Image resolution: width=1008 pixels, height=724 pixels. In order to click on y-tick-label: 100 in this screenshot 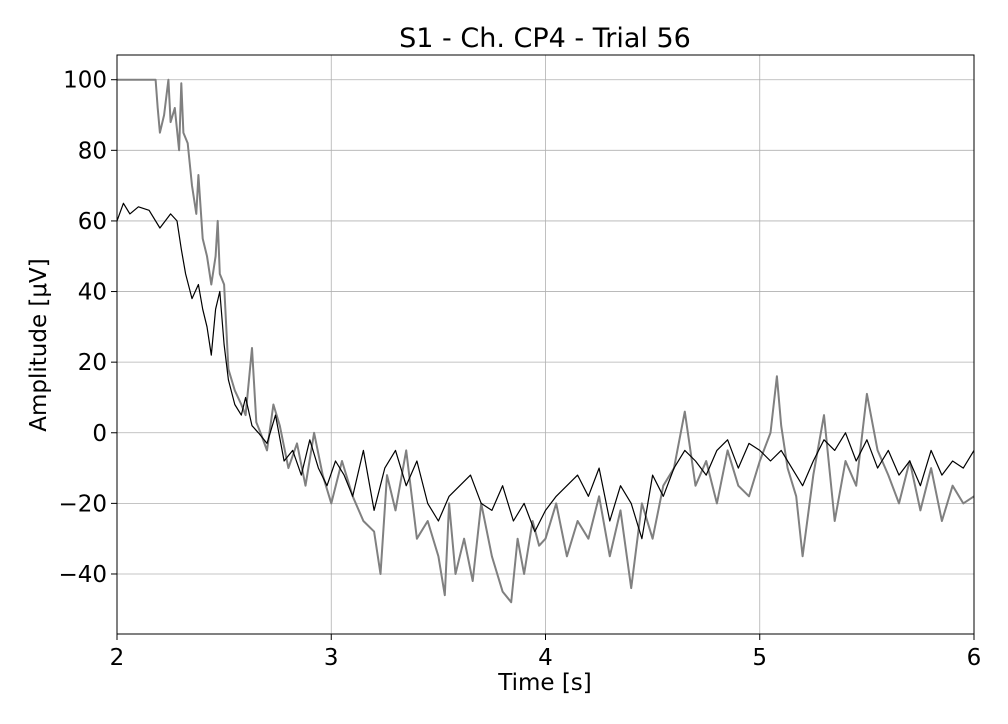, I will do `click(85, 81)`.